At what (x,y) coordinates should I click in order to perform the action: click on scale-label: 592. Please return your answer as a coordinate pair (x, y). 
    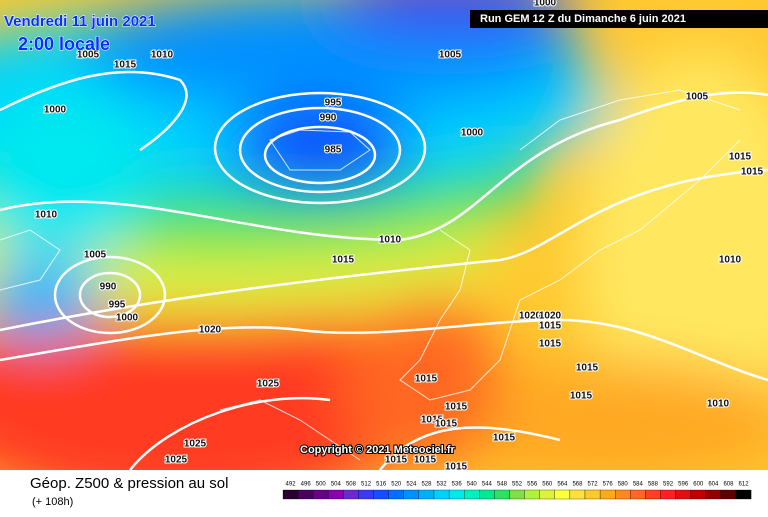
    Looking at the image, I should click on (668, 485).